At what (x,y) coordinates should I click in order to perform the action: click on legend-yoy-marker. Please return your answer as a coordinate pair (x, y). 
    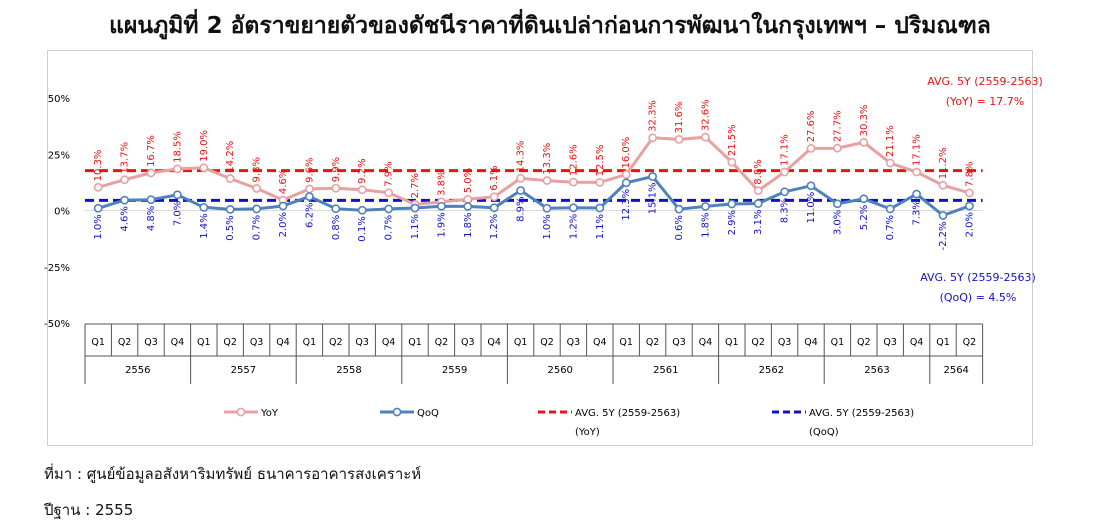
    Looking at the image, I should click on (241, 412).